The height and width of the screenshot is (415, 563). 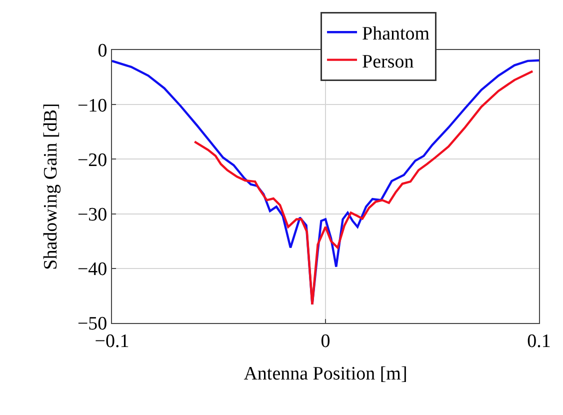 What do you see at coordinates (92, 105) in the screenshot?
I see `y-tick-label: −10` at bounding box center [92, 105].